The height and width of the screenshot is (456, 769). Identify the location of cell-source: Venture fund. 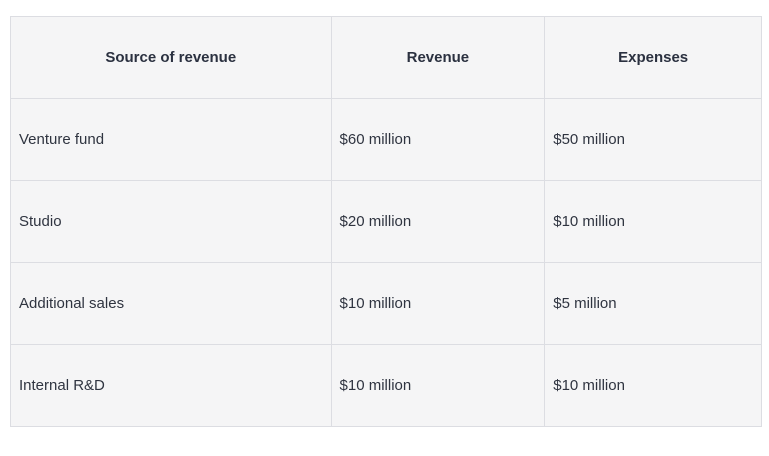
(171, 139).